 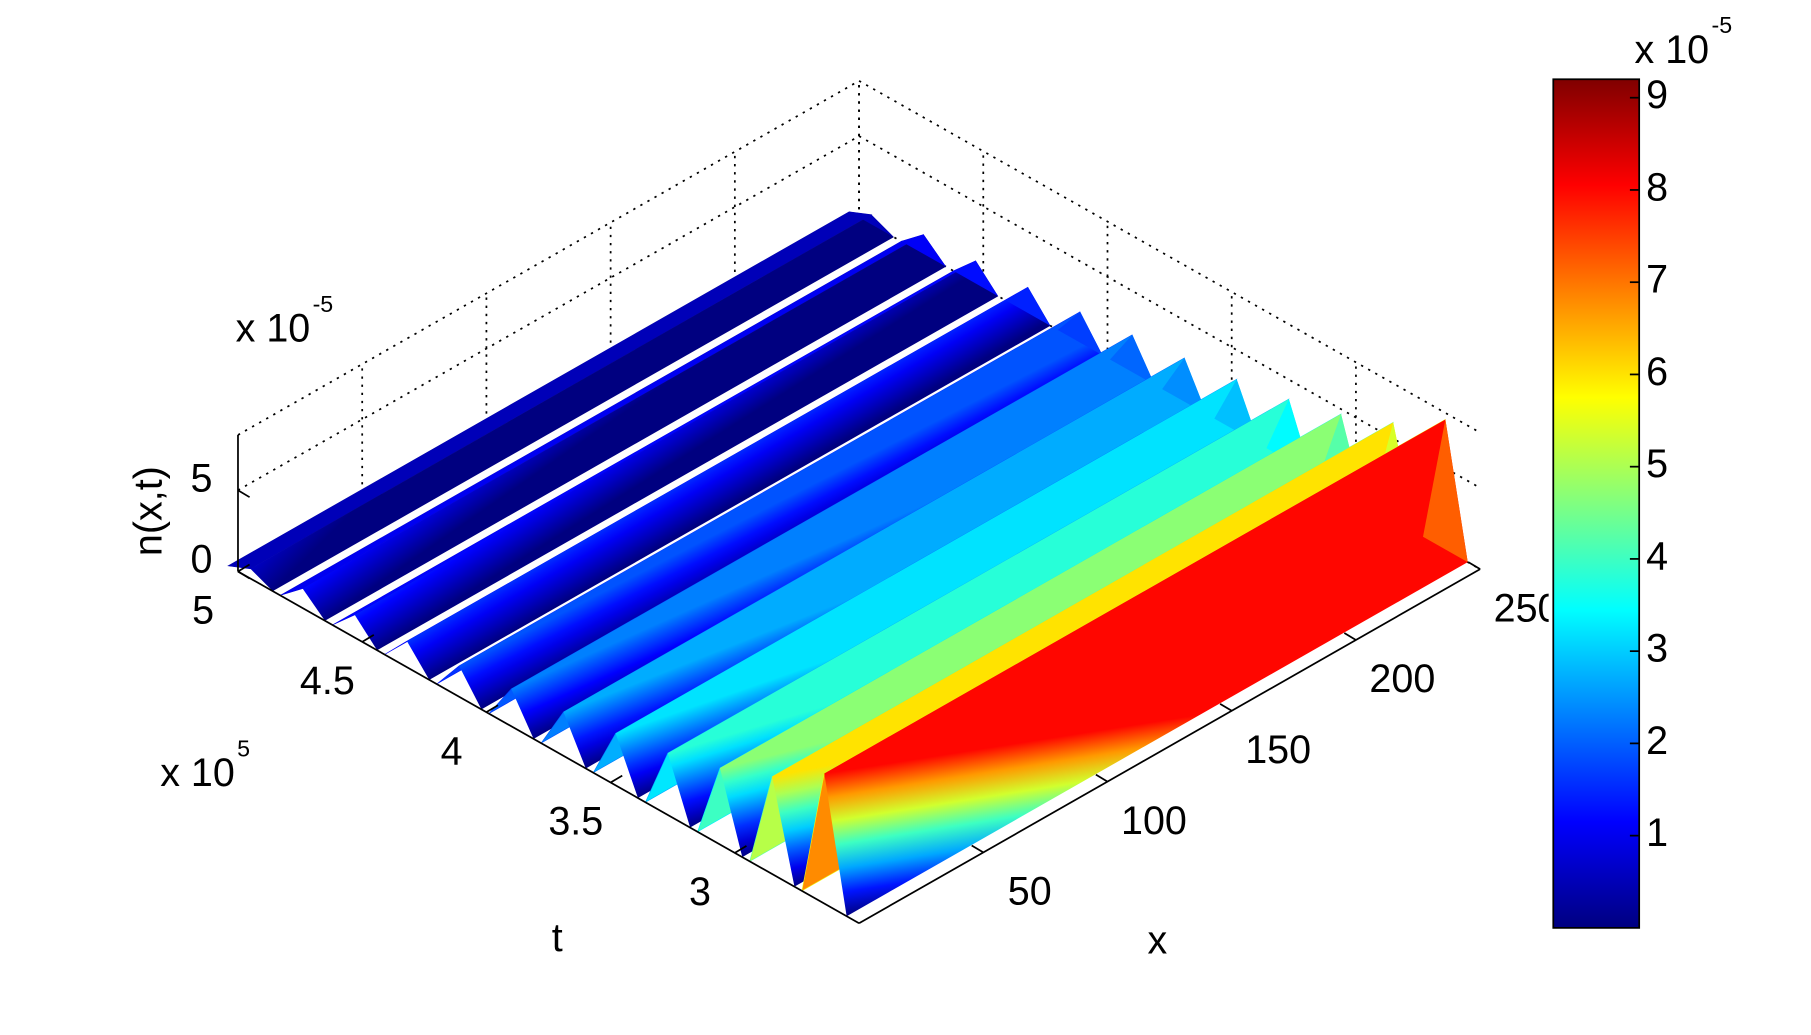 What do you see at coordinates (1657, 464) in the screenshot?
I see `colorbar-tick-label: 5` at bounding box center [1657, 464].